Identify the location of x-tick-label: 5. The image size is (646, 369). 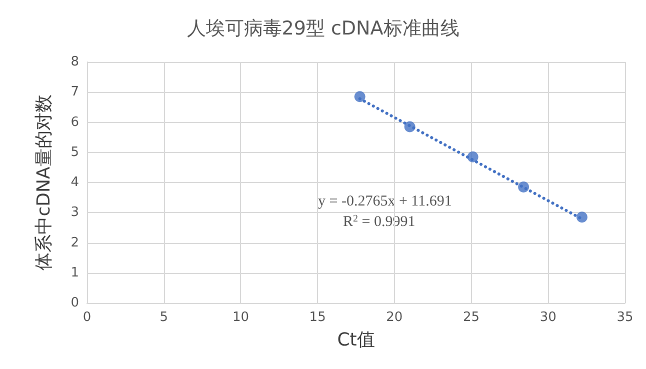
(164, 317).